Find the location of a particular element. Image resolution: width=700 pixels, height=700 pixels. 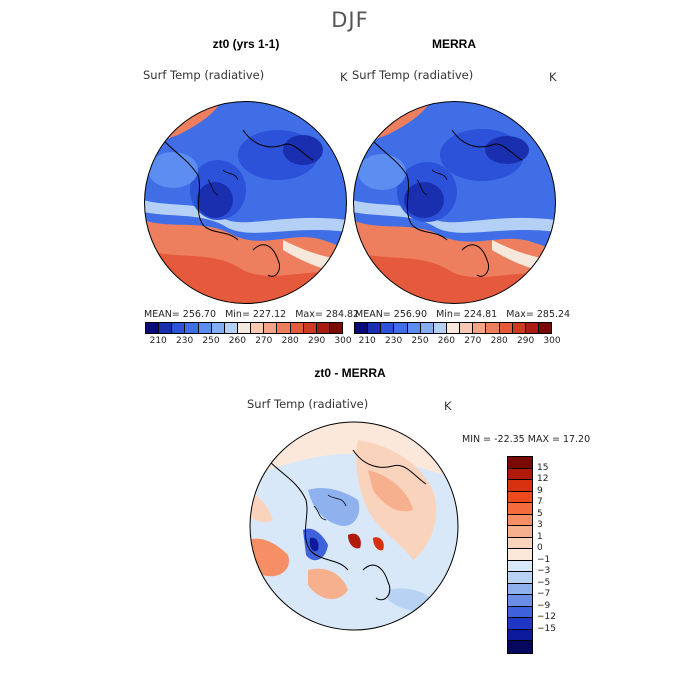

diff-title: zt0 - MERRA is located at coordinates (350, 373).